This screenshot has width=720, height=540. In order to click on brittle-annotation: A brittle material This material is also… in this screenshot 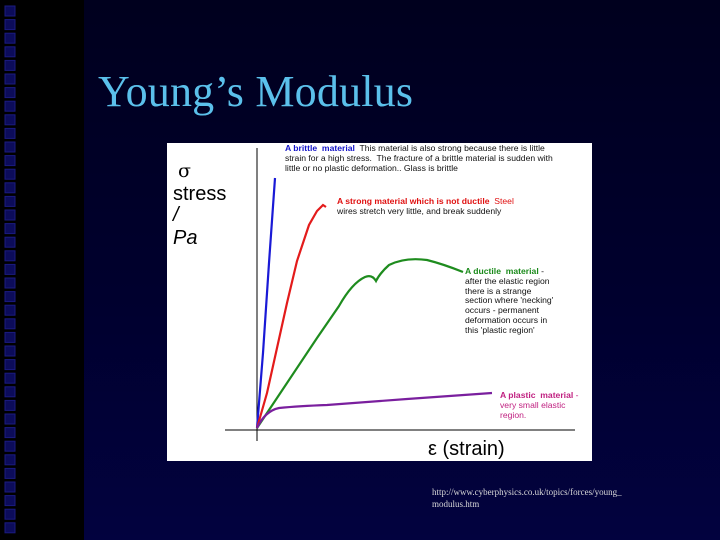, I will do `click(419, 158)`.